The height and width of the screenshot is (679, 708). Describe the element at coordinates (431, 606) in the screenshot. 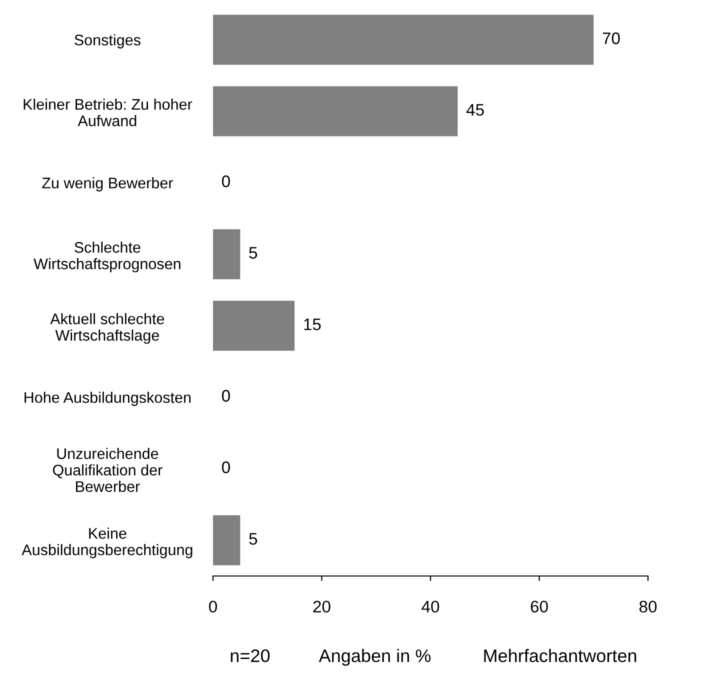

I see `x-tick-label: 40` at that location.